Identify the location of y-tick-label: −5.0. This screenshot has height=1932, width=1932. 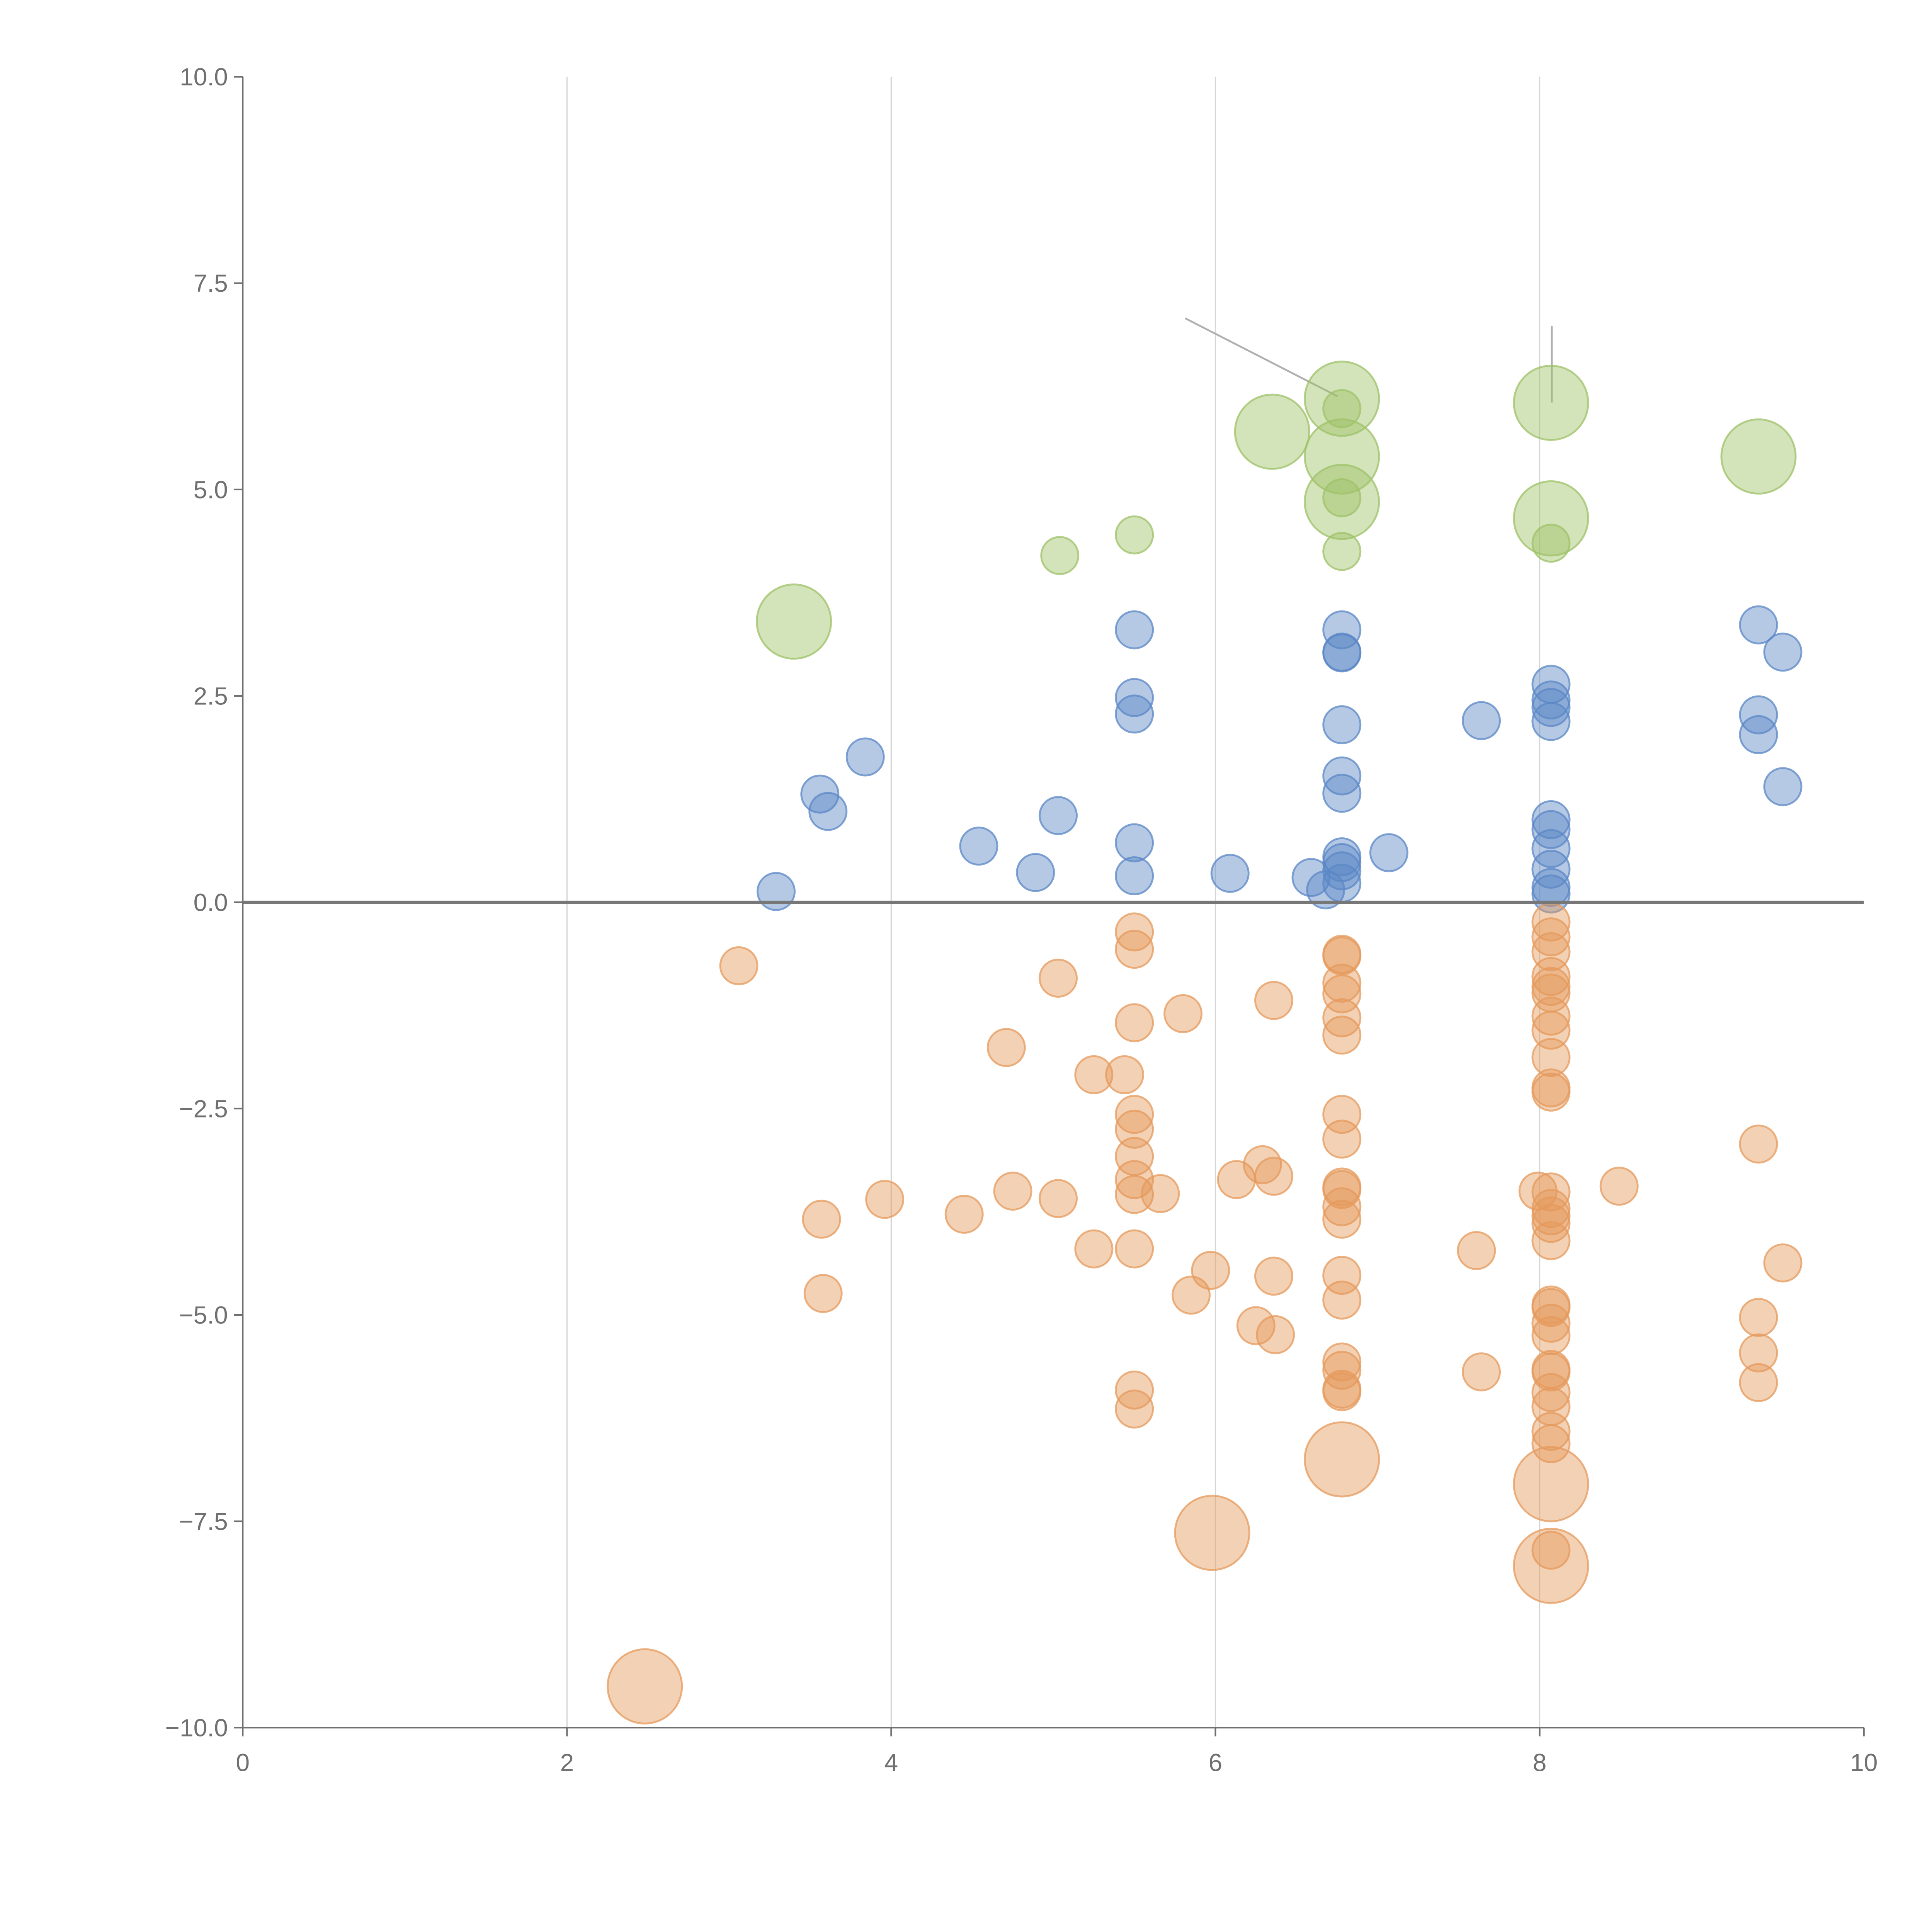
(204, 1315).